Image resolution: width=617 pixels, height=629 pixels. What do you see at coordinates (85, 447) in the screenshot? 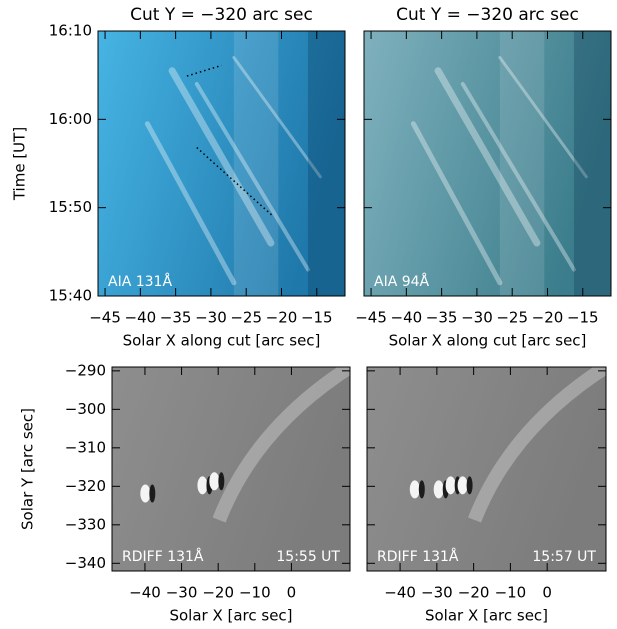
I see `y-tick-label: −310` at bounding box center [85, 447].